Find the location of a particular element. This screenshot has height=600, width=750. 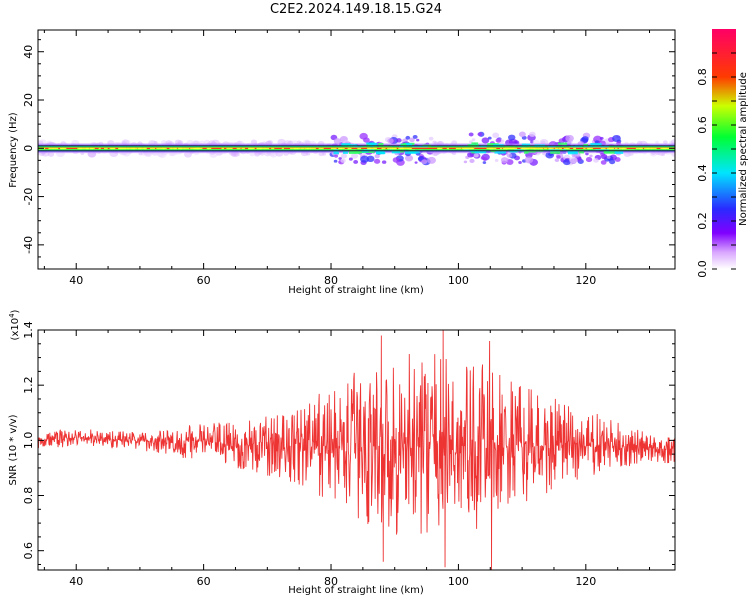

colorbar-tick-label: 0.4 is located at coordinates (702, 173).